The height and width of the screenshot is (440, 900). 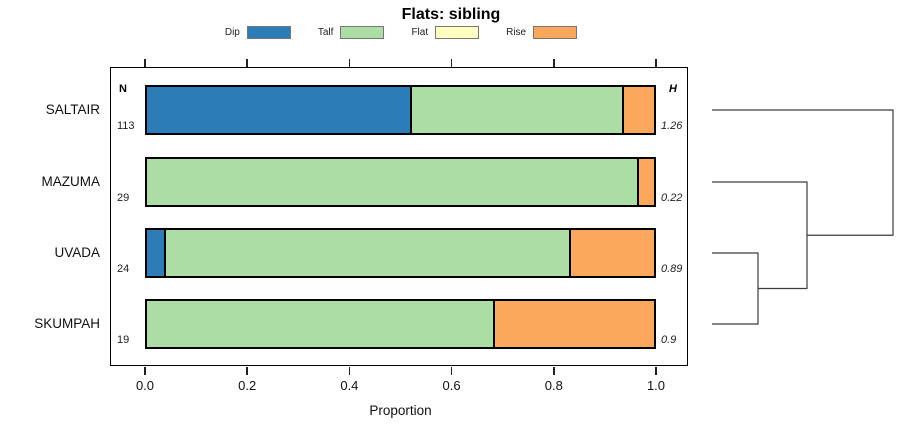 I want to click on h-value: 0.22, so click(x=672, y=198).